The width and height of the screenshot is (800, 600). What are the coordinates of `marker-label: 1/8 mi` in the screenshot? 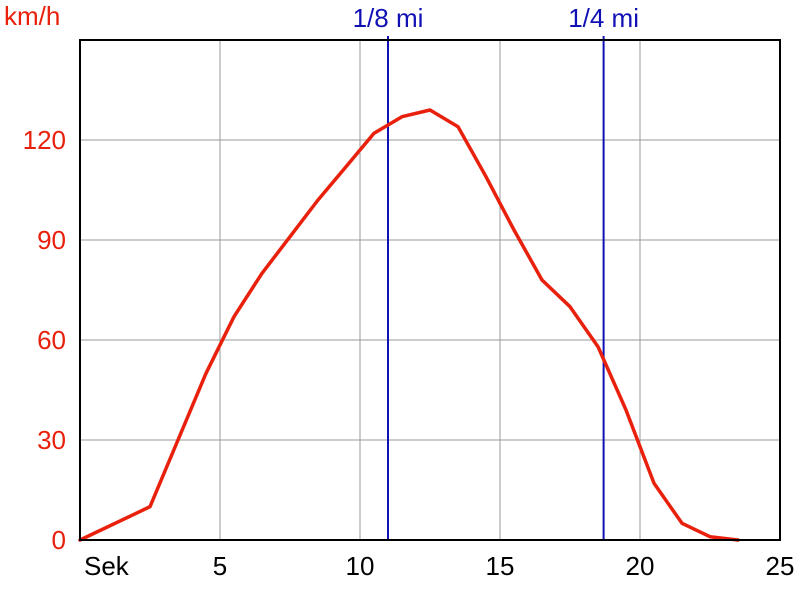 It's located at (388, 18).